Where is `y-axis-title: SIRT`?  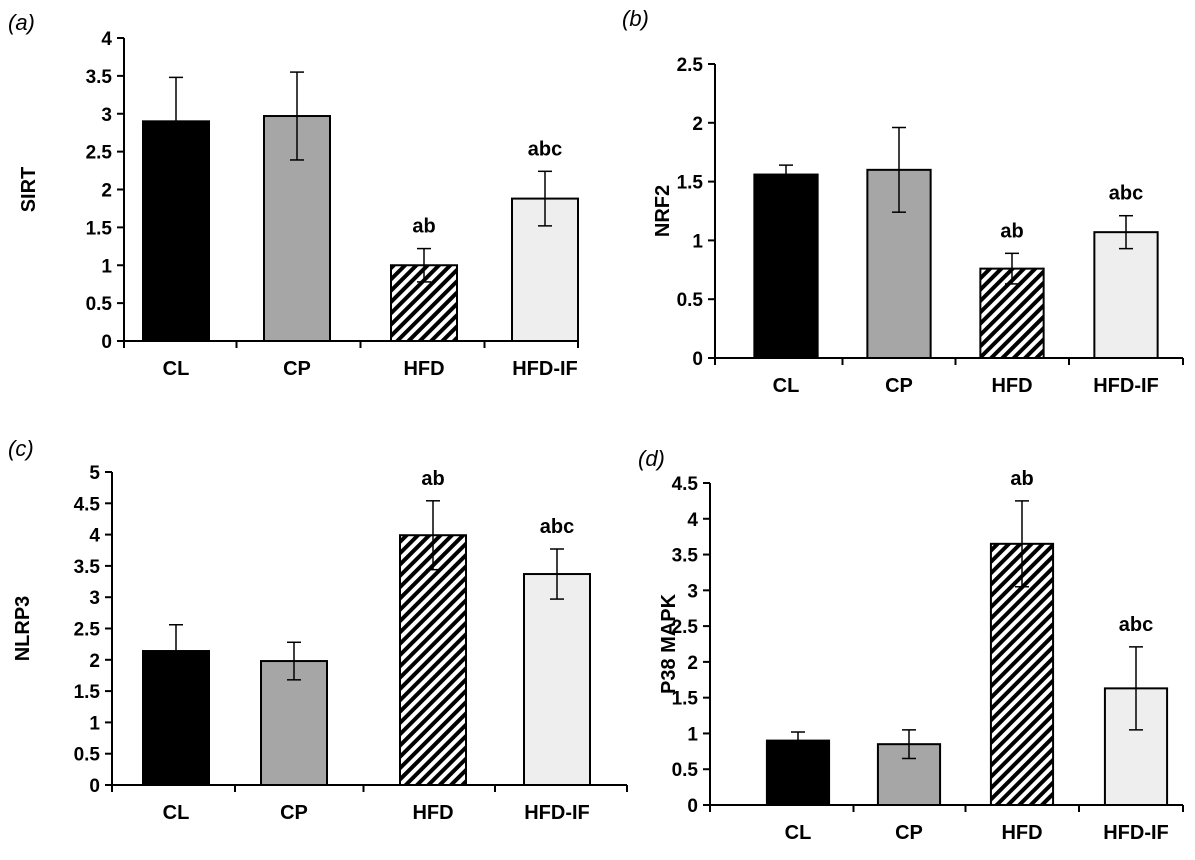 y-axis-title: SIRT is located at coordinates (29, 190).